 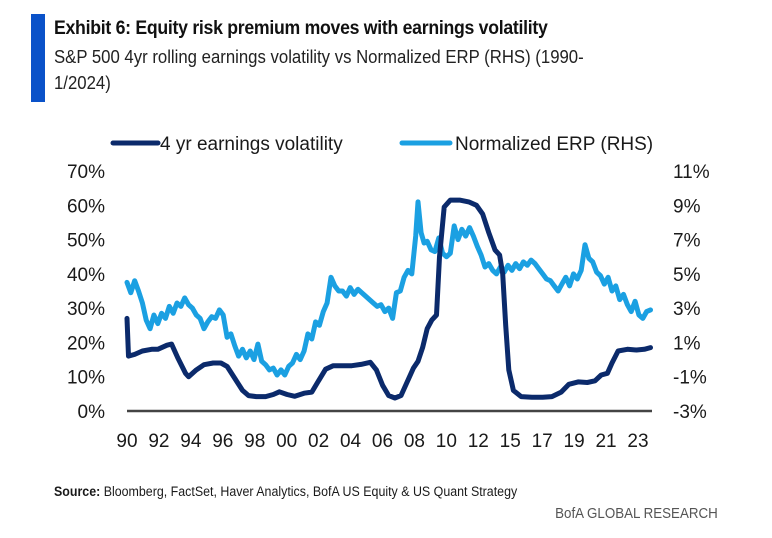 I want to click on y-tick-label-left: 10%, so click(x=86, y=378).